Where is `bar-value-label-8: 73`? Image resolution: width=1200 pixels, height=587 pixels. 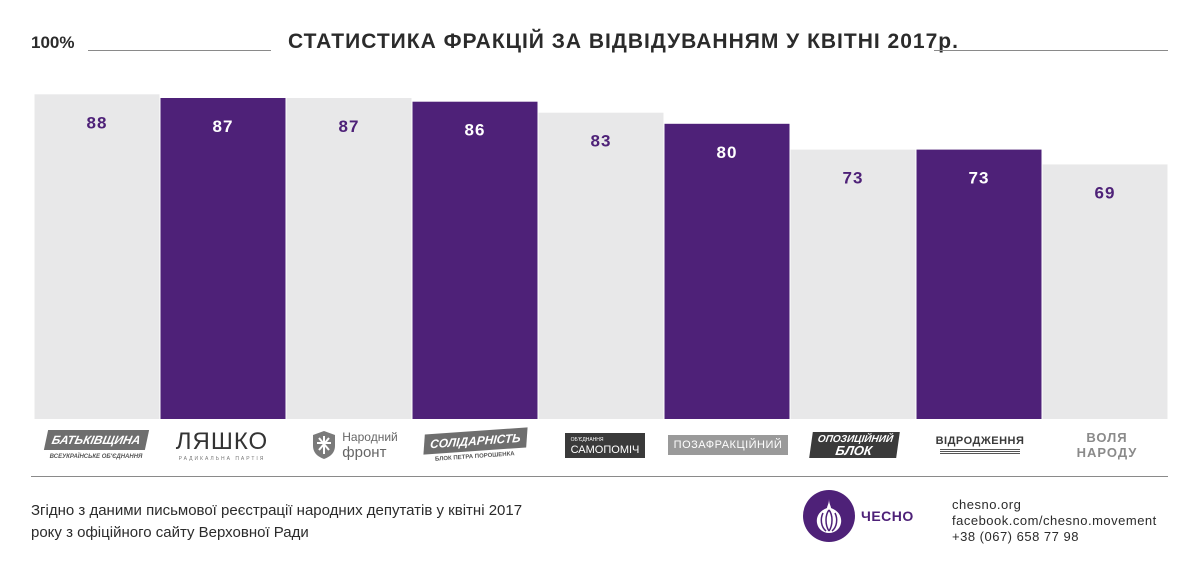
bar-value-label-8: 73 is located at coordinates (979, 178).